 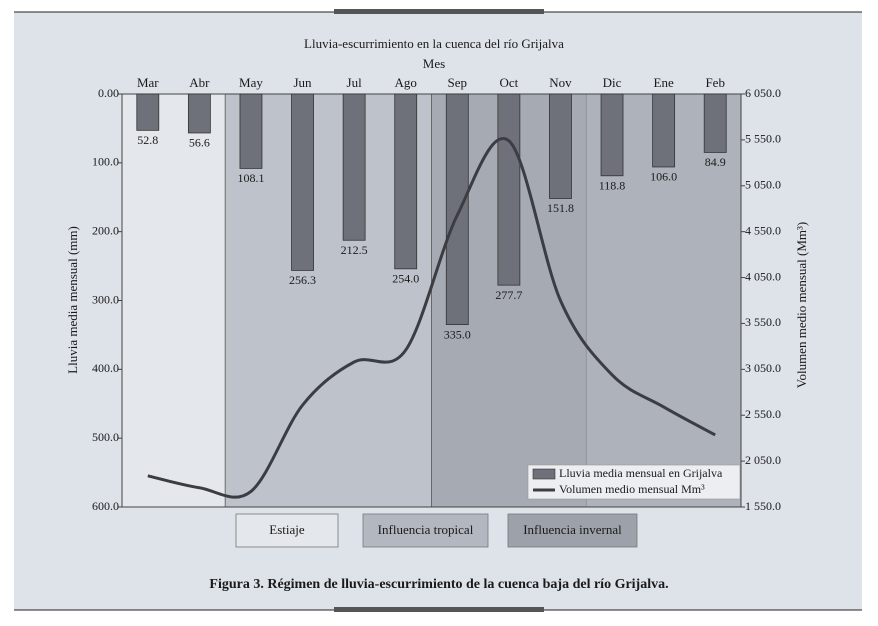 I want to click on bar-value-label: 256.3, so click(x=302, y=280).